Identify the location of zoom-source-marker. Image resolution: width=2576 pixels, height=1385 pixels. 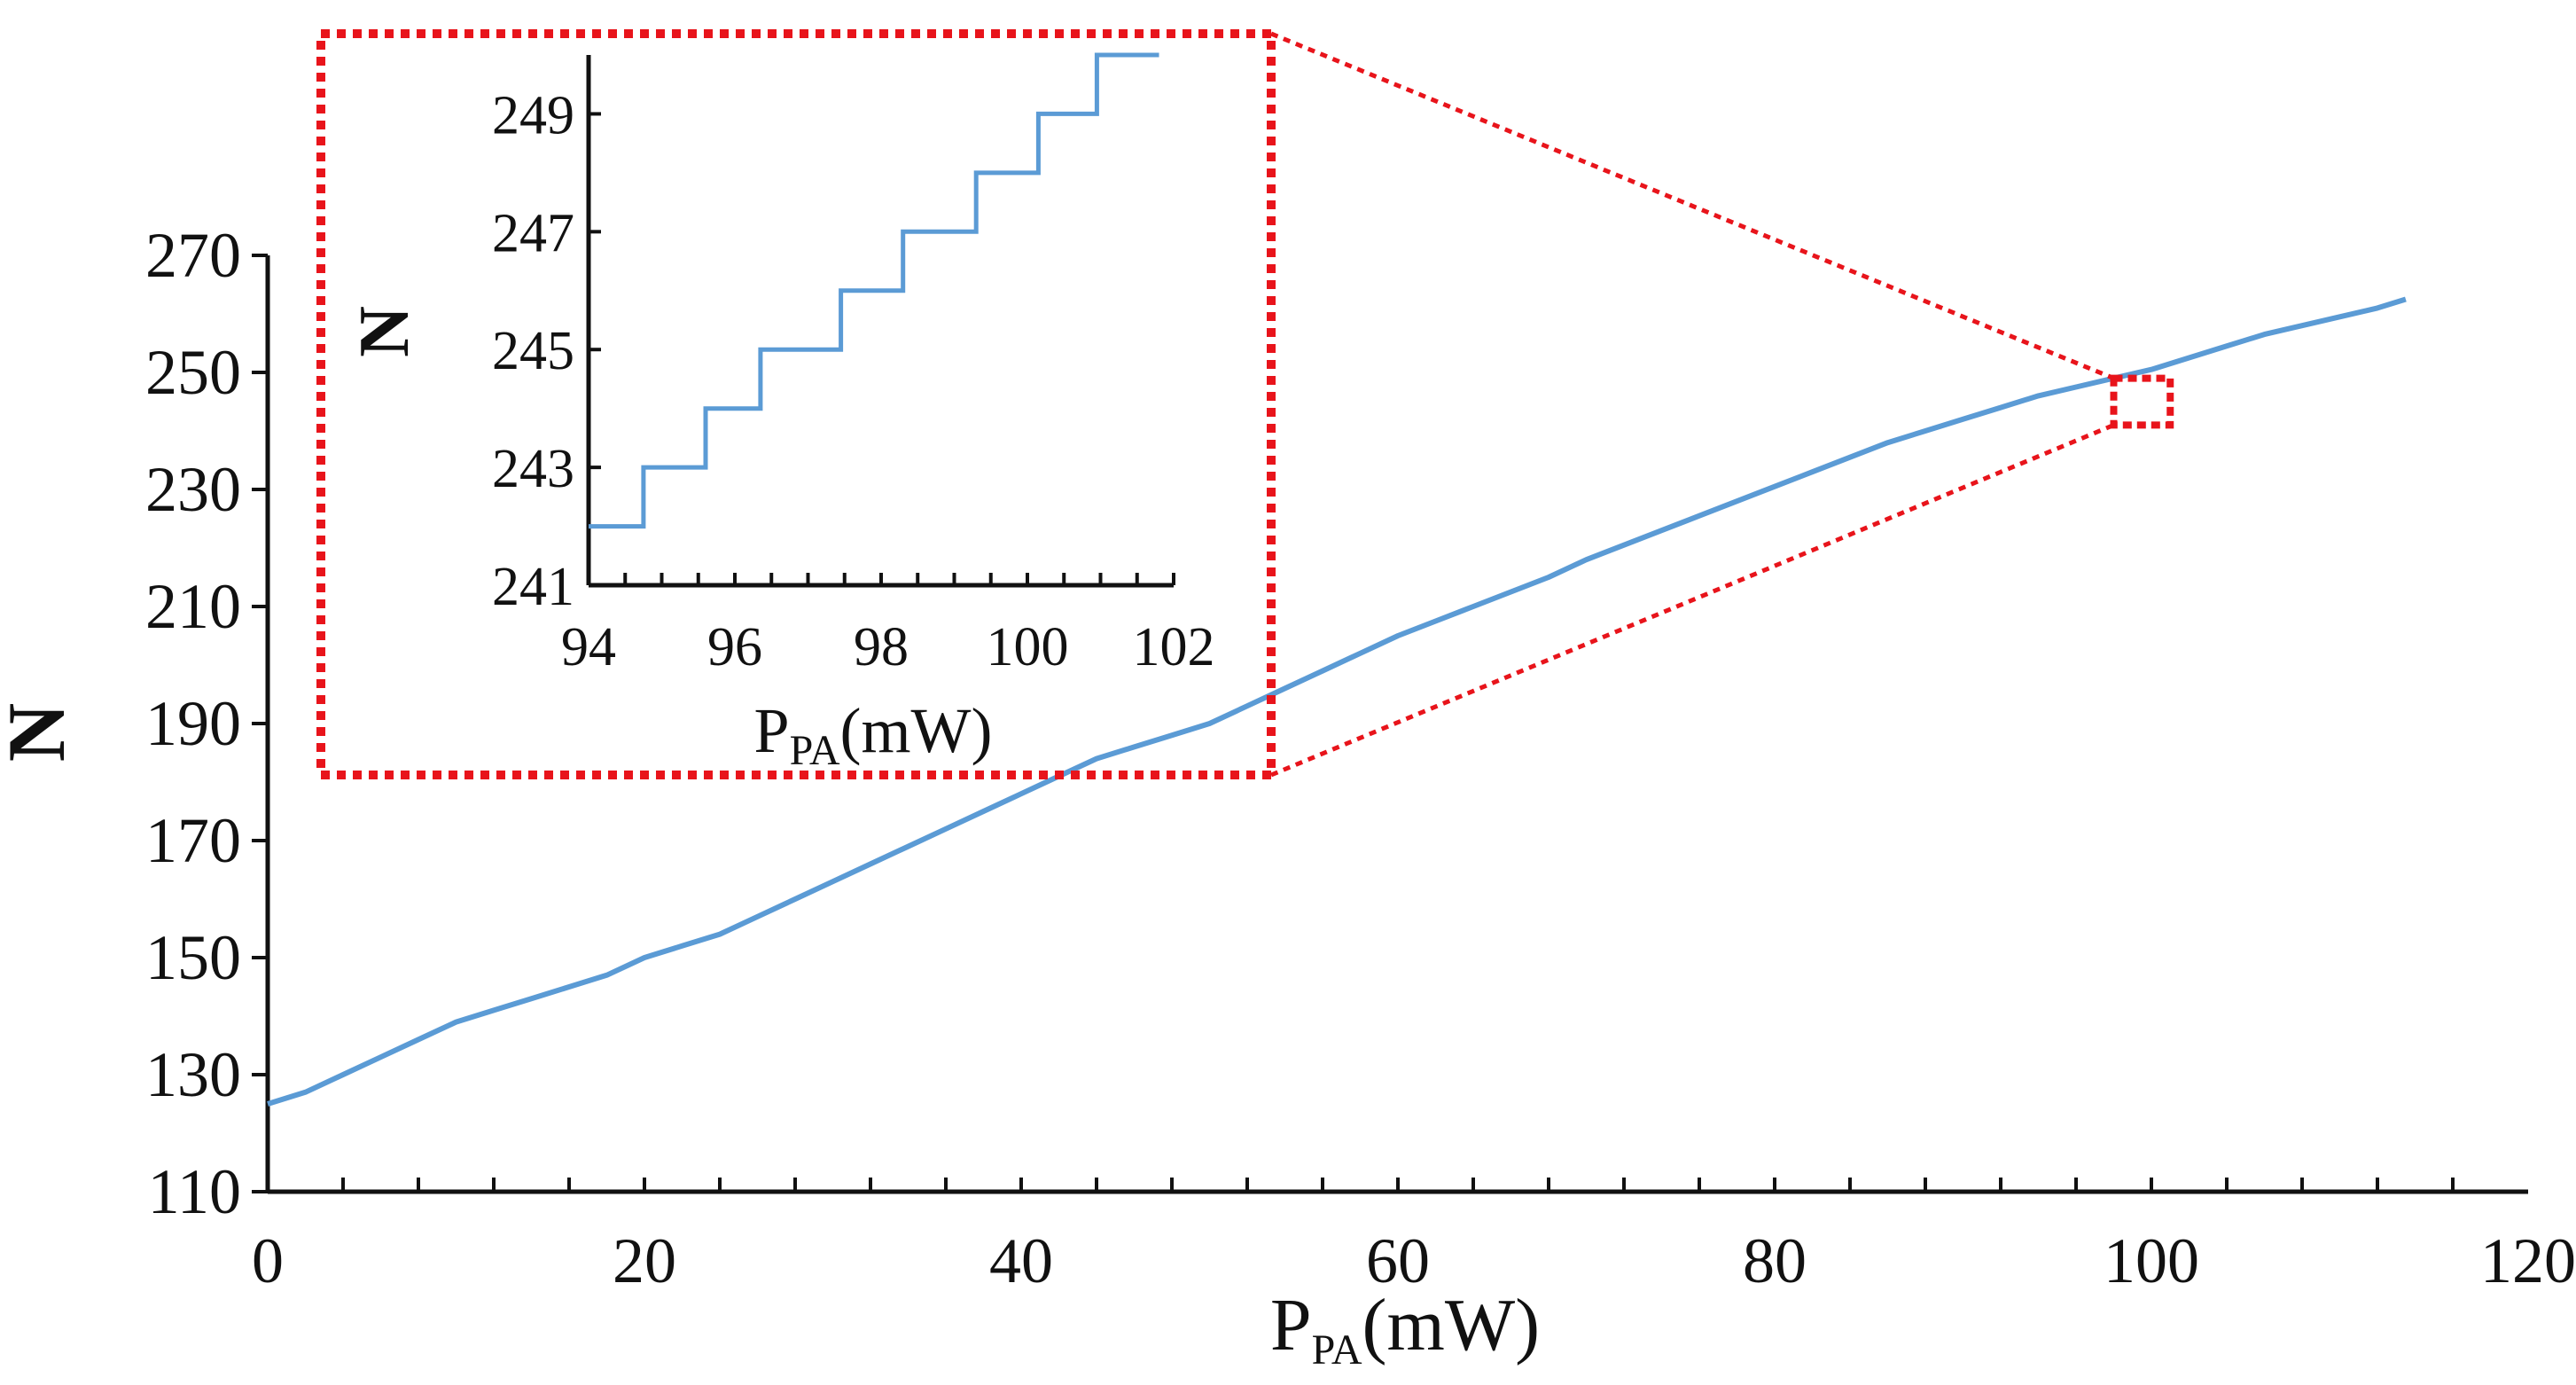
(2142, 401).